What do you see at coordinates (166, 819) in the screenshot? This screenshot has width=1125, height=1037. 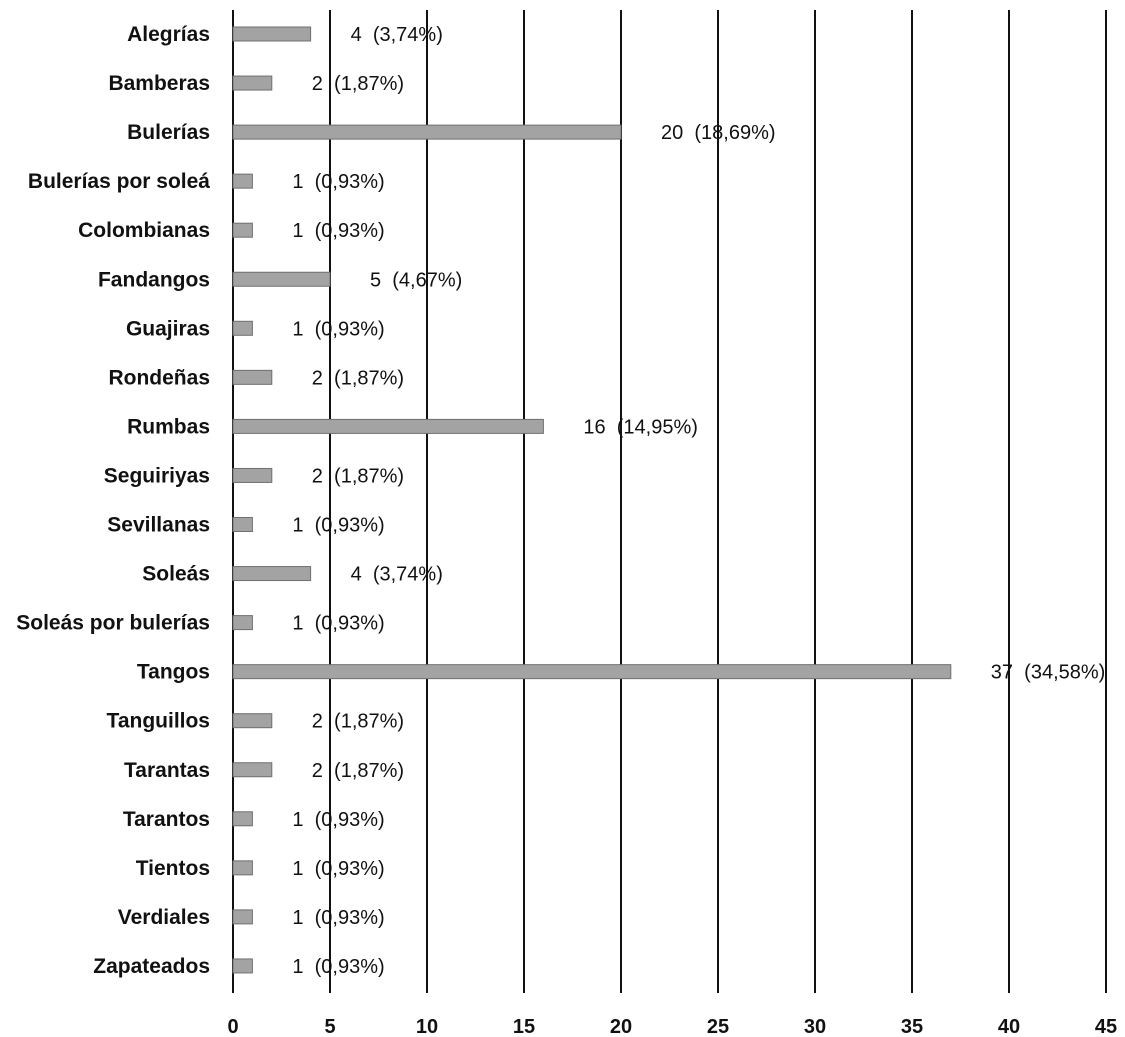 I see `category-label: Tarantos` at bounding box center [166, 819].